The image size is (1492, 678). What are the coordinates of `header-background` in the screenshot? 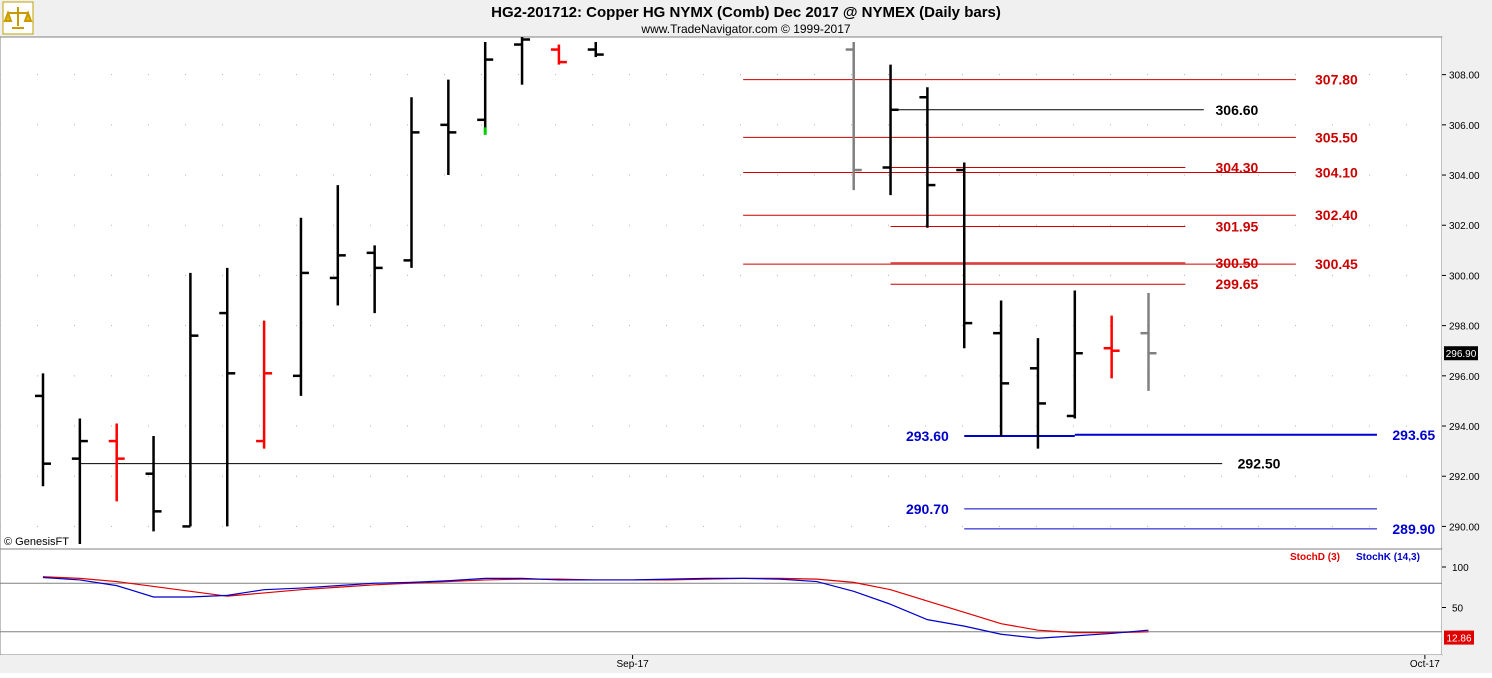 It's located at (746, 18).